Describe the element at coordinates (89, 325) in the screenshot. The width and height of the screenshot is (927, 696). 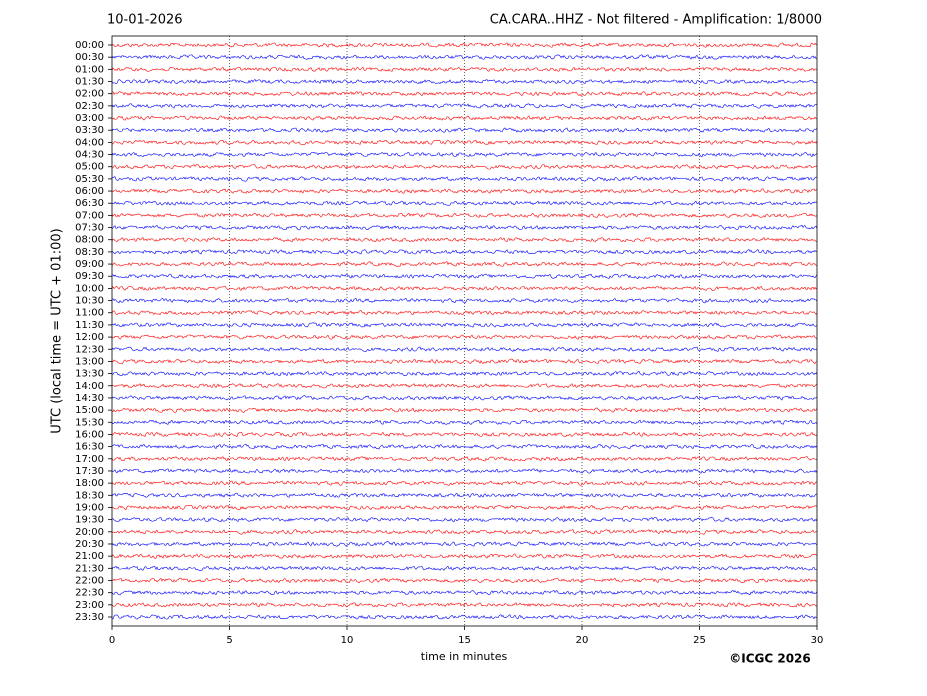
I see `y-tick-label: 11:30` at that location.